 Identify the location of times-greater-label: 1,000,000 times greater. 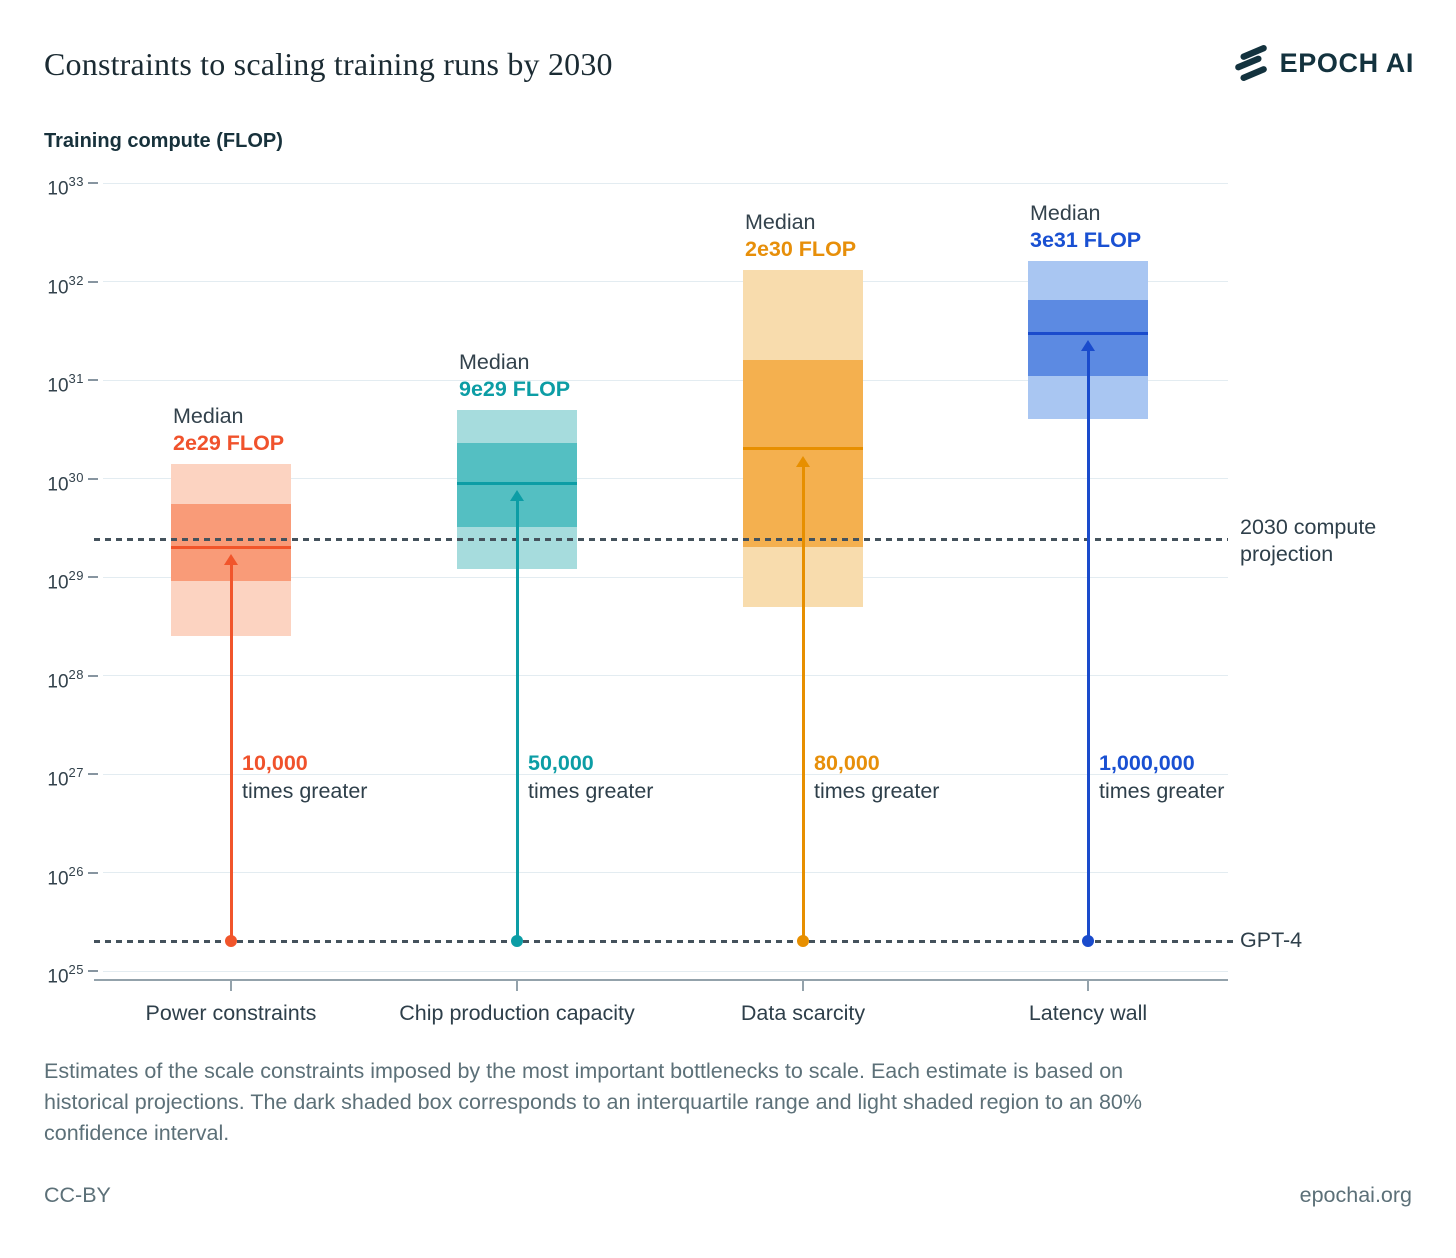
(1161, 777).